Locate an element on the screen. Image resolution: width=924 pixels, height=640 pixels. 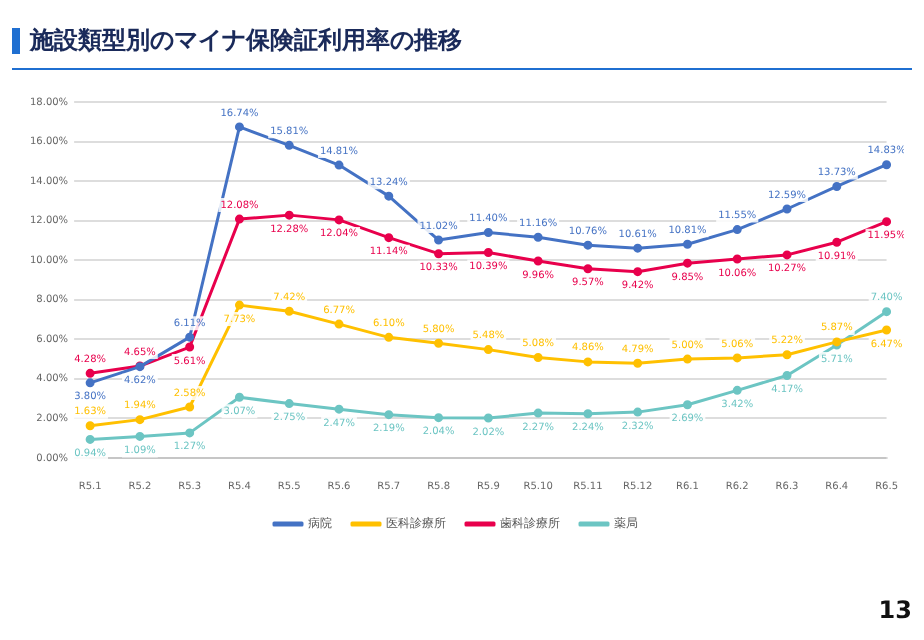
text: 13 is located at coordinates (895, 610).